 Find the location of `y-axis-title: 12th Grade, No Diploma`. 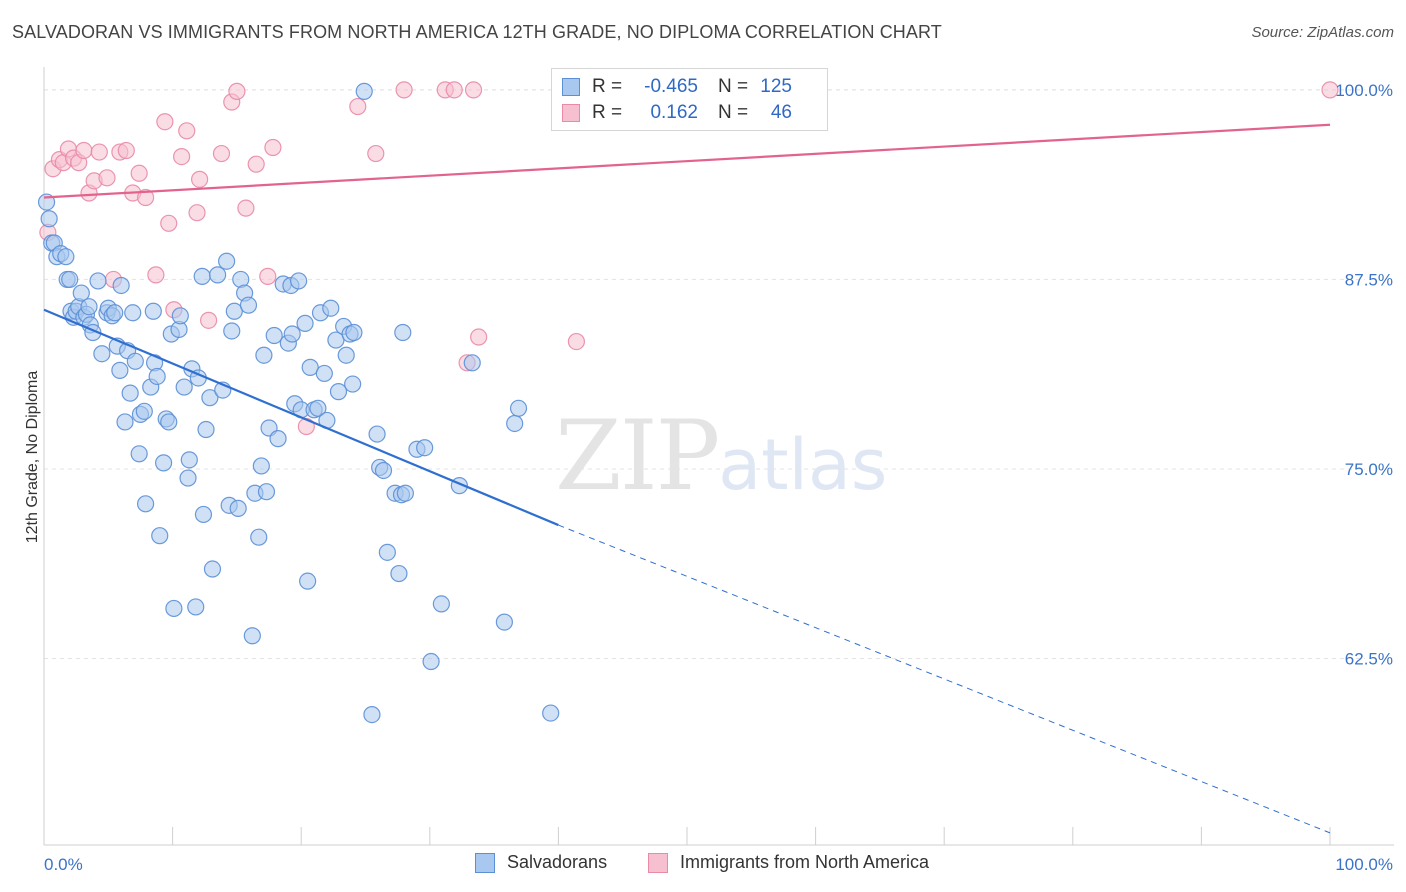

y-axis-title: 12th Grade, No Diploma is located at coordinates (32, 457).